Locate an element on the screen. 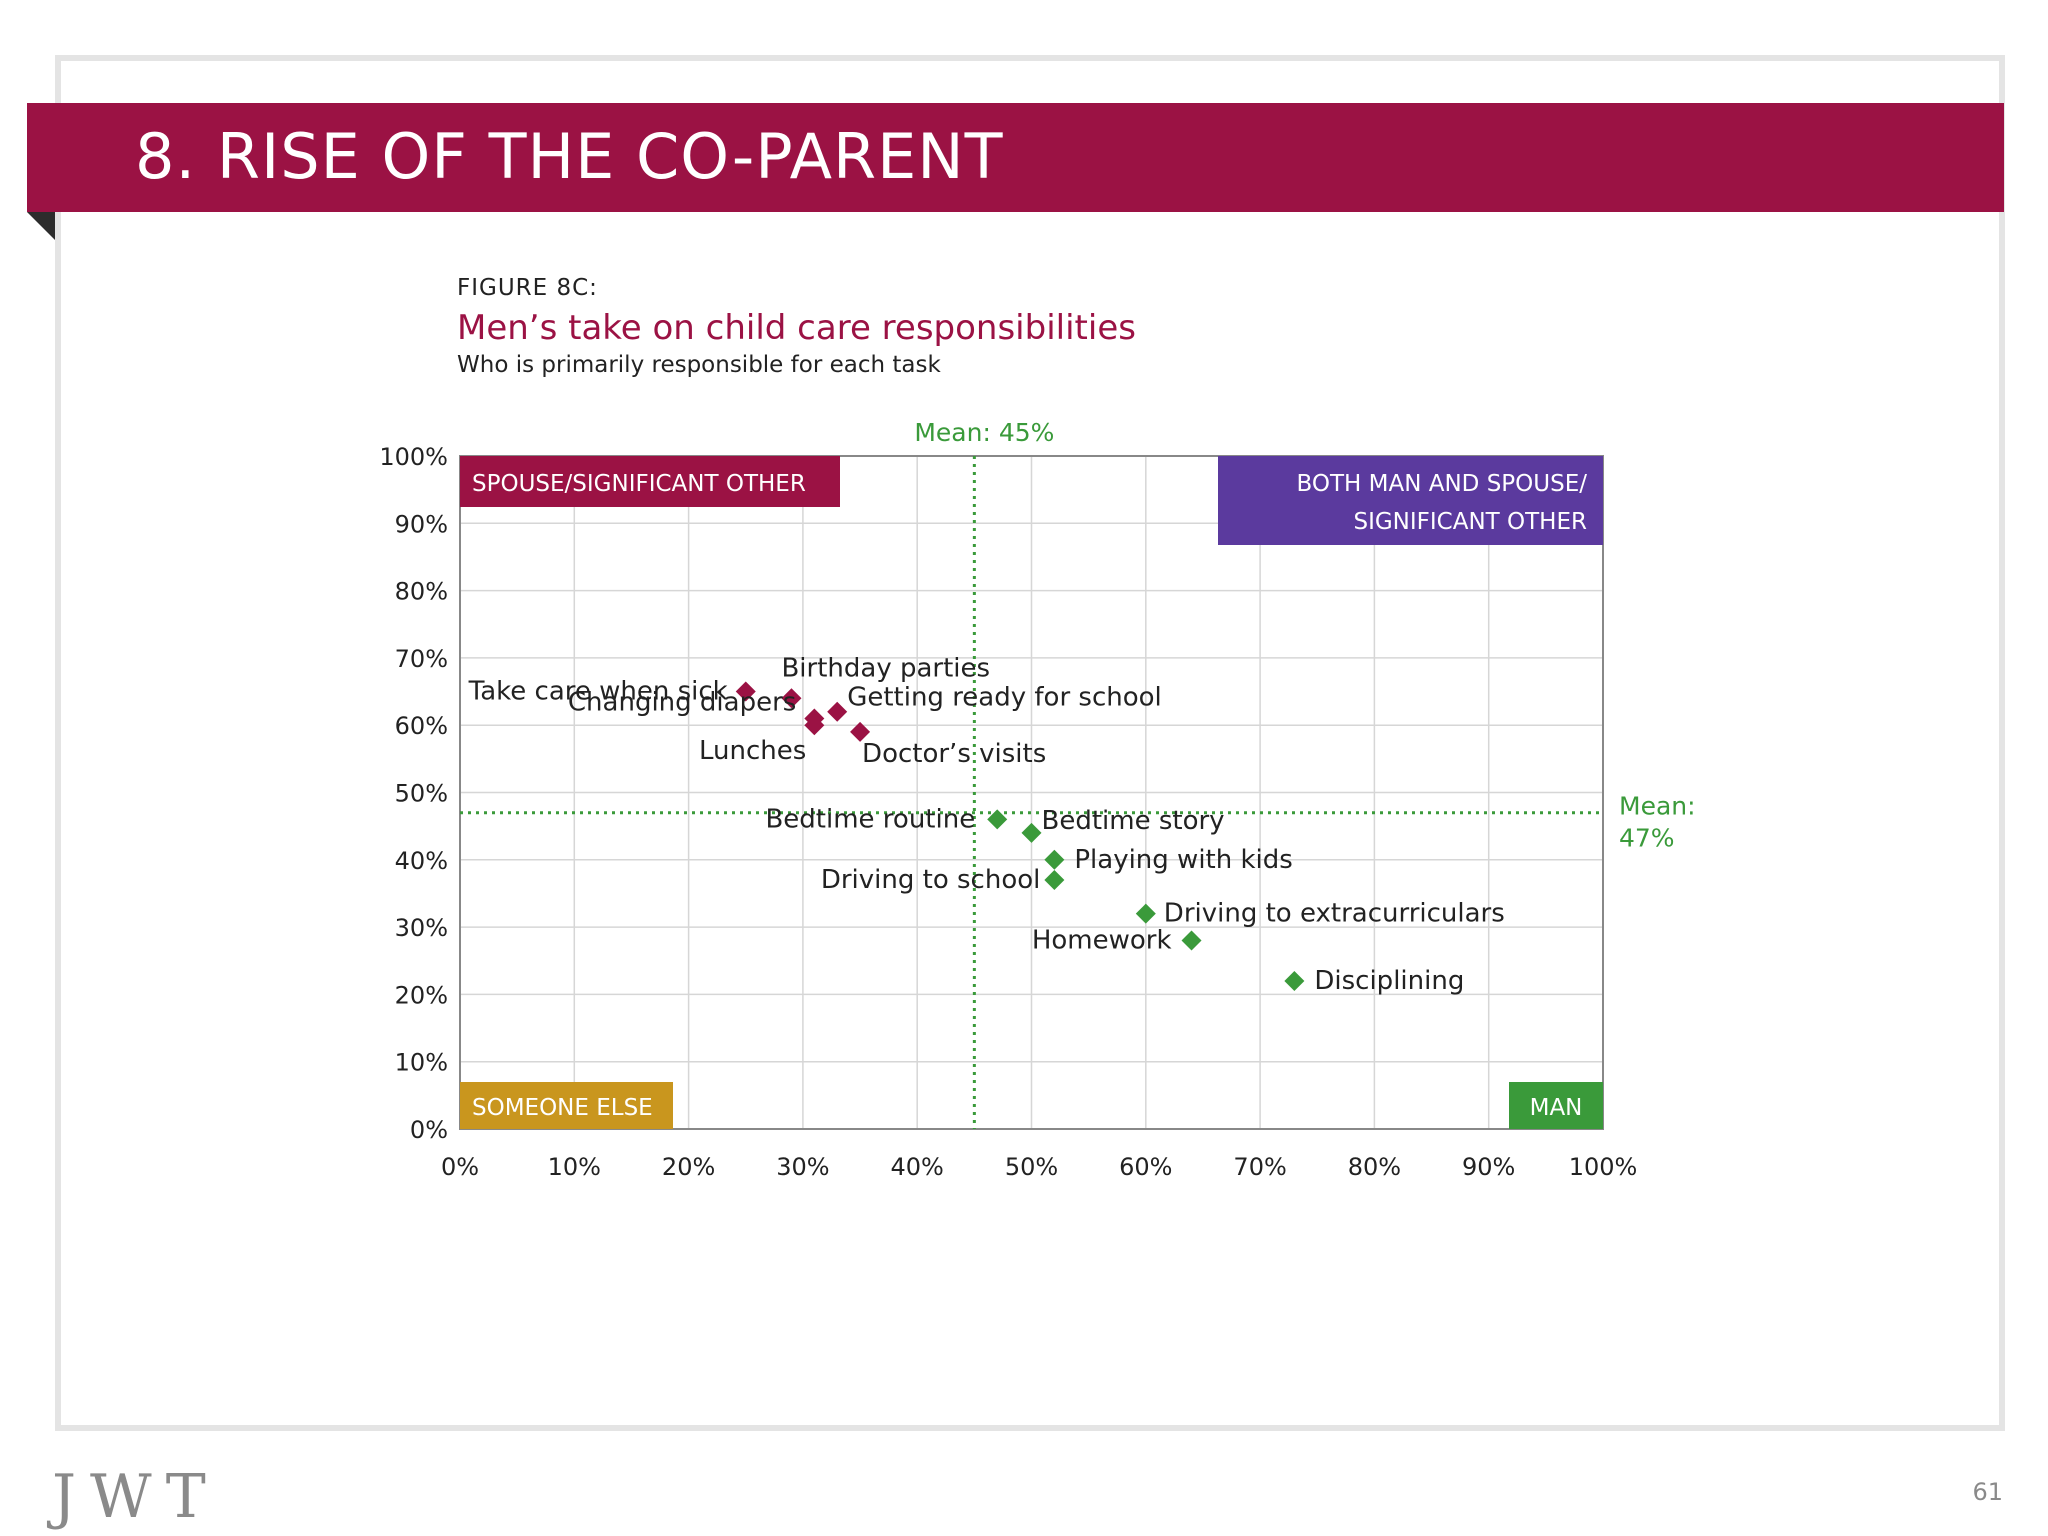  x-tick-label: 0% is located at coordinates (460, 1167).